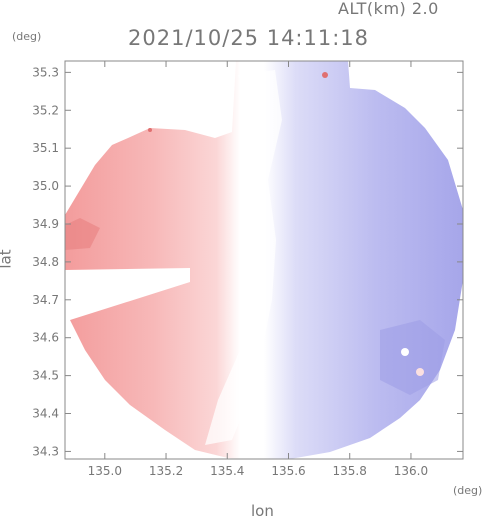 This screenshot has height=521, width=491. I want to click on near-zero-band, so click(243, 257).